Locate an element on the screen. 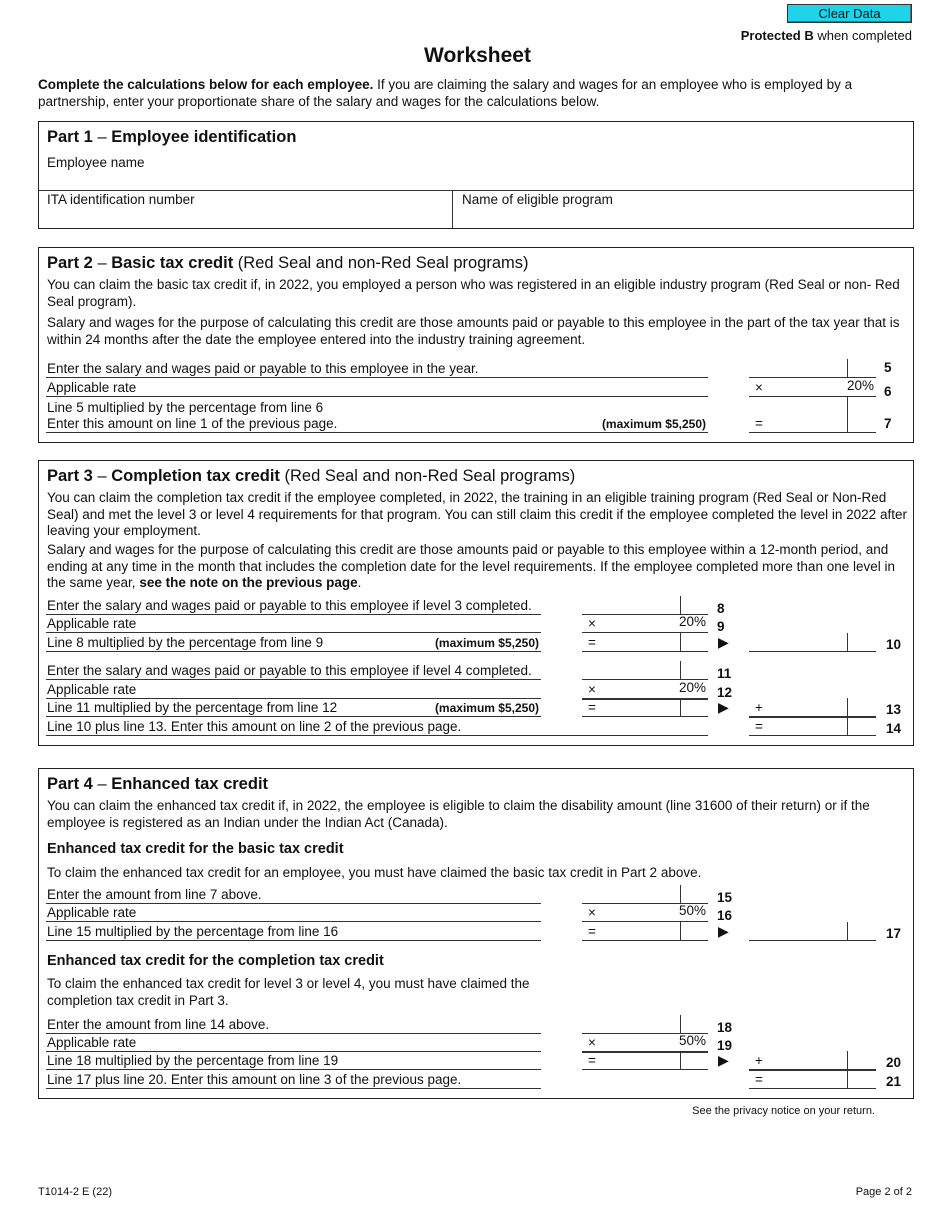 This screenshot has height=1230, width=950. line-number: 12 is located at coordinates (725, 692).